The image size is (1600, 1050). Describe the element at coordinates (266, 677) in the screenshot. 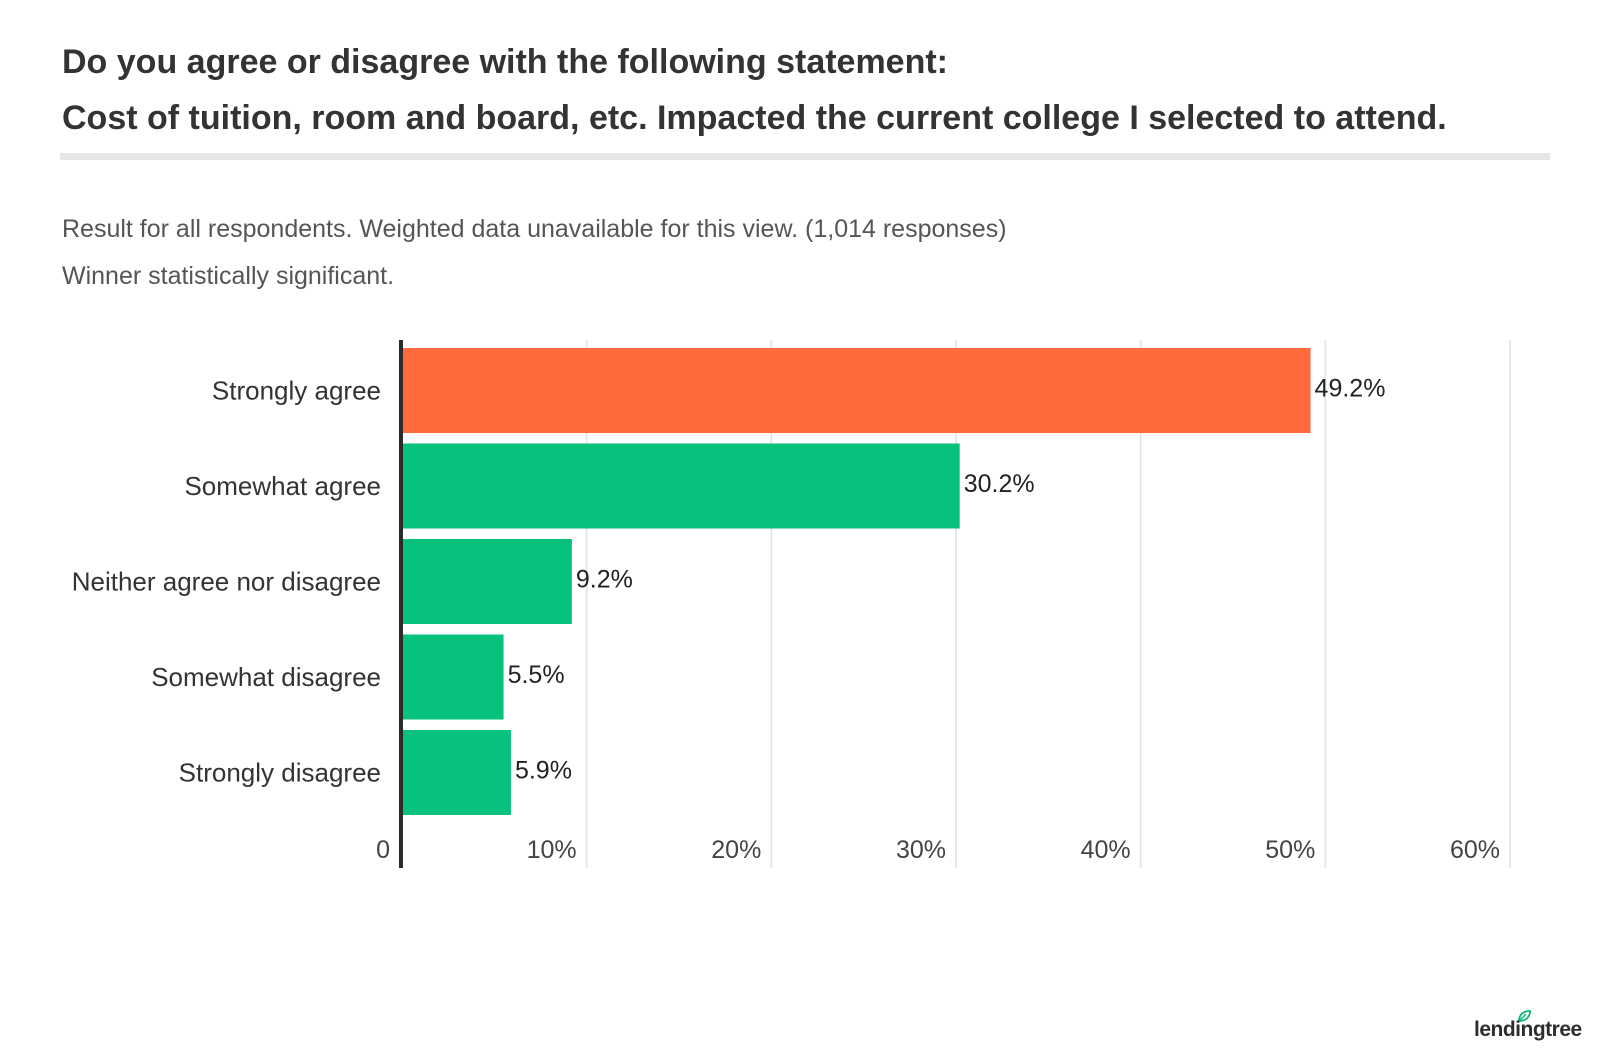

I see `category-label: Somewhat disagree` at that location.